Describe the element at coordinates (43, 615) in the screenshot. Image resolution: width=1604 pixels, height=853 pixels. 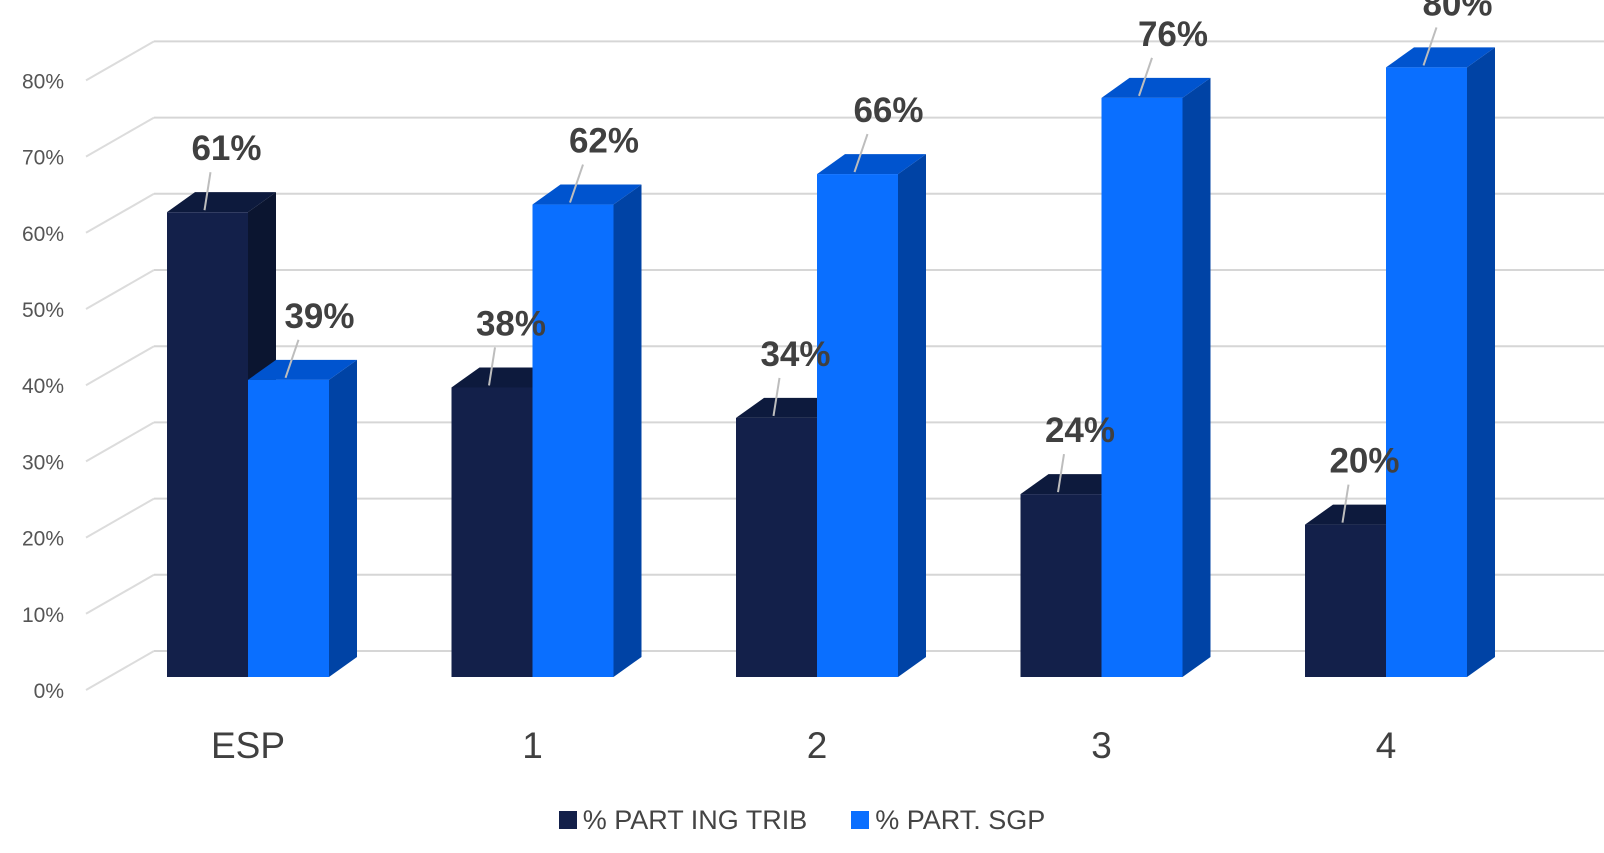
I see `y-tick-label: 10%` at that location.